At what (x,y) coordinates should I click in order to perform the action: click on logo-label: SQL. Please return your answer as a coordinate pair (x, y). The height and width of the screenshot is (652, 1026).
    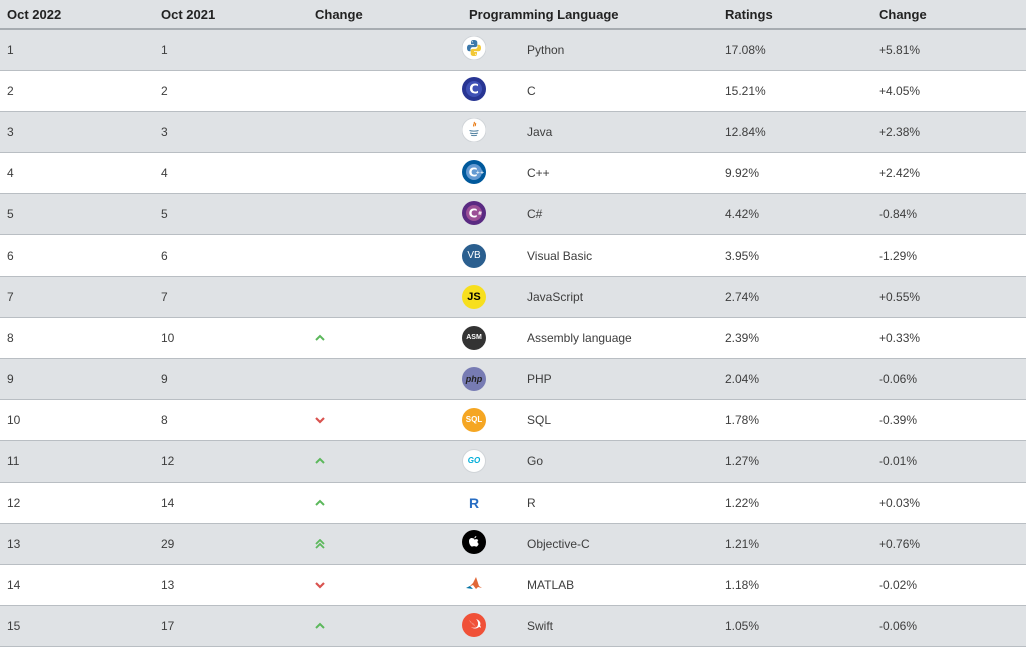
    Looking at the image, I should click on (474, 420).